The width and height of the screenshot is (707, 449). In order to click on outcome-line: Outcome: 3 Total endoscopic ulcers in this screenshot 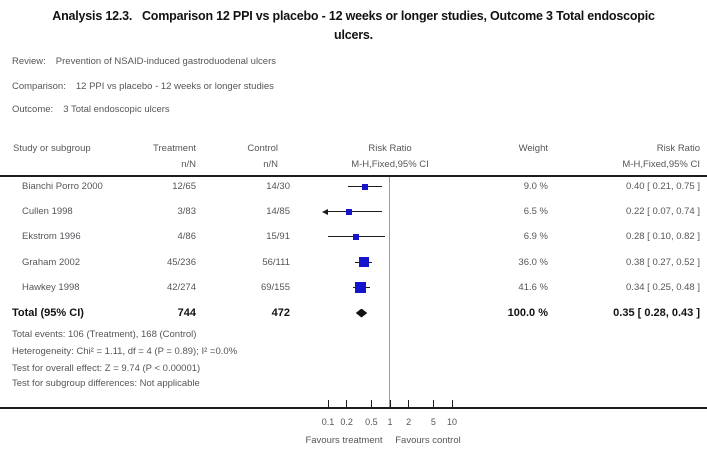, I will do `click(91, 110)`.